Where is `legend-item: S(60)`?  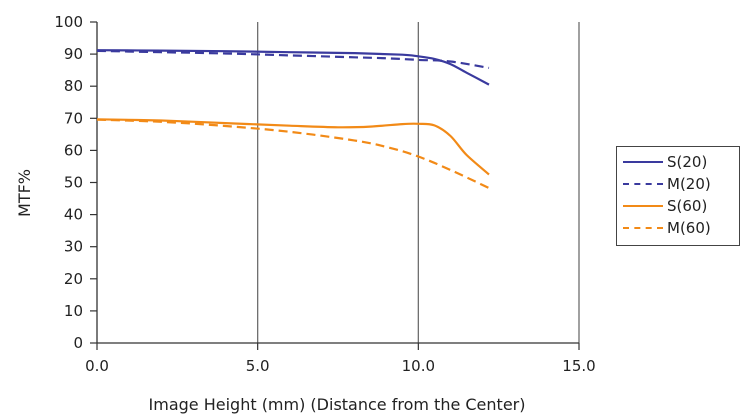
legend-item: S(60) is located at coordinates (665, 206).